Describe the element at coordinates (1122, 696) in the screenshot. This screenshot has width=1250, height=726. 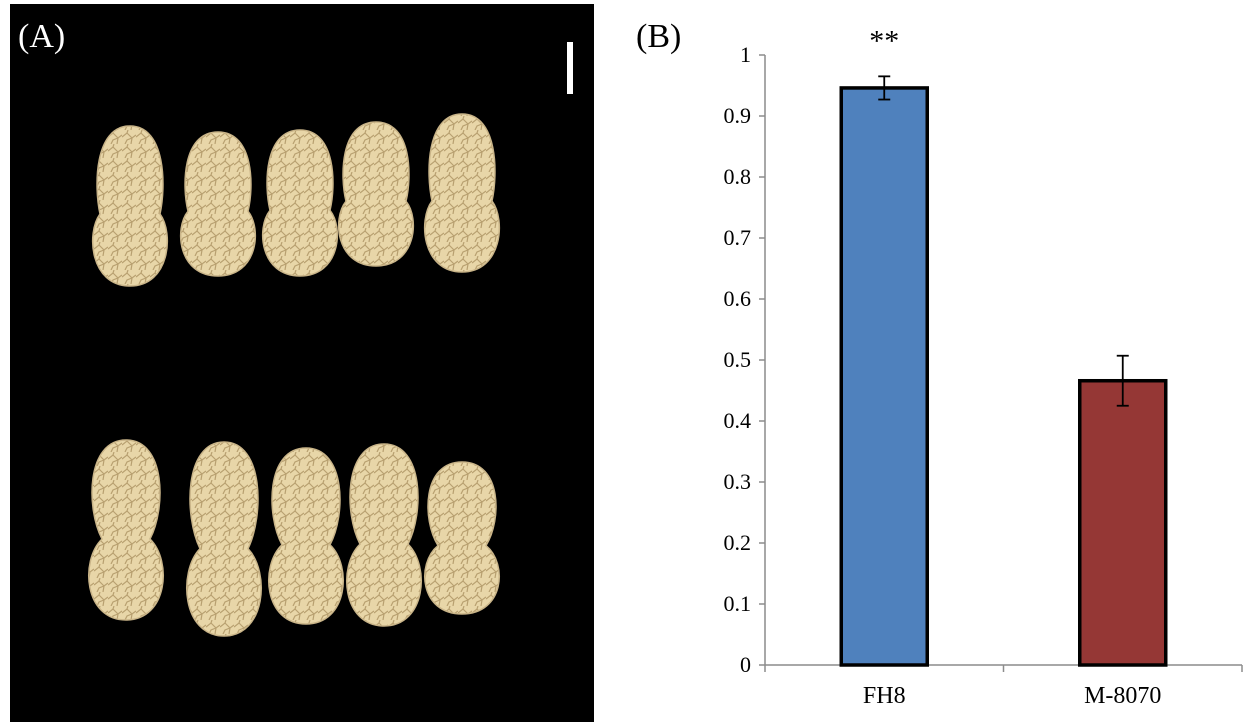
I see `category-label: M-8070` at that location.